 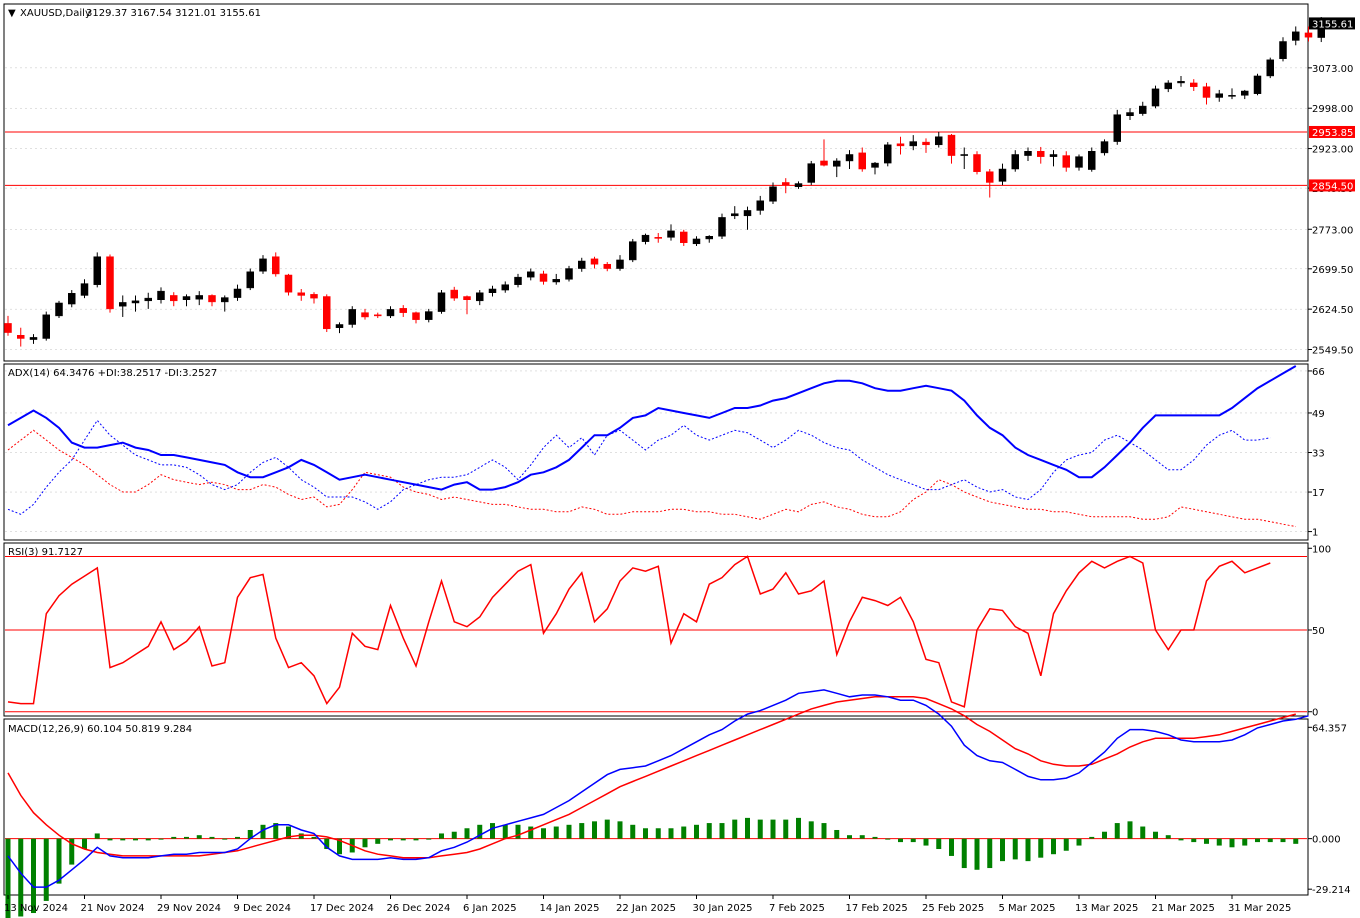 I want to click on price-axis-label: 2624.50, so click(x=1332, y=310).